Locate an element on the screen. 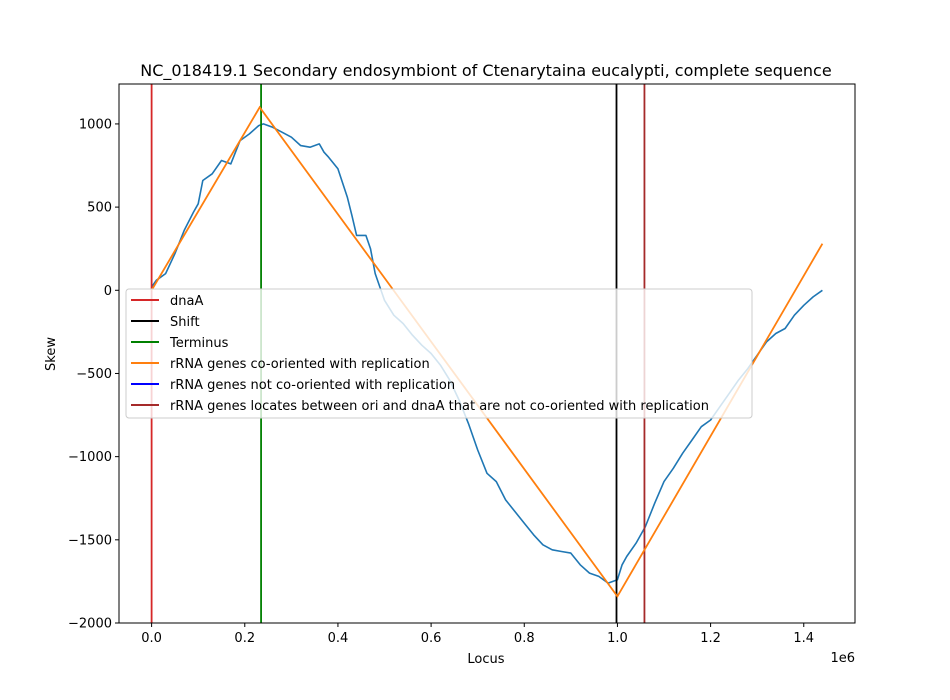 This screenshot has width=950, height=700. y-tick-label: −500 is located at coordinates (94, 374).